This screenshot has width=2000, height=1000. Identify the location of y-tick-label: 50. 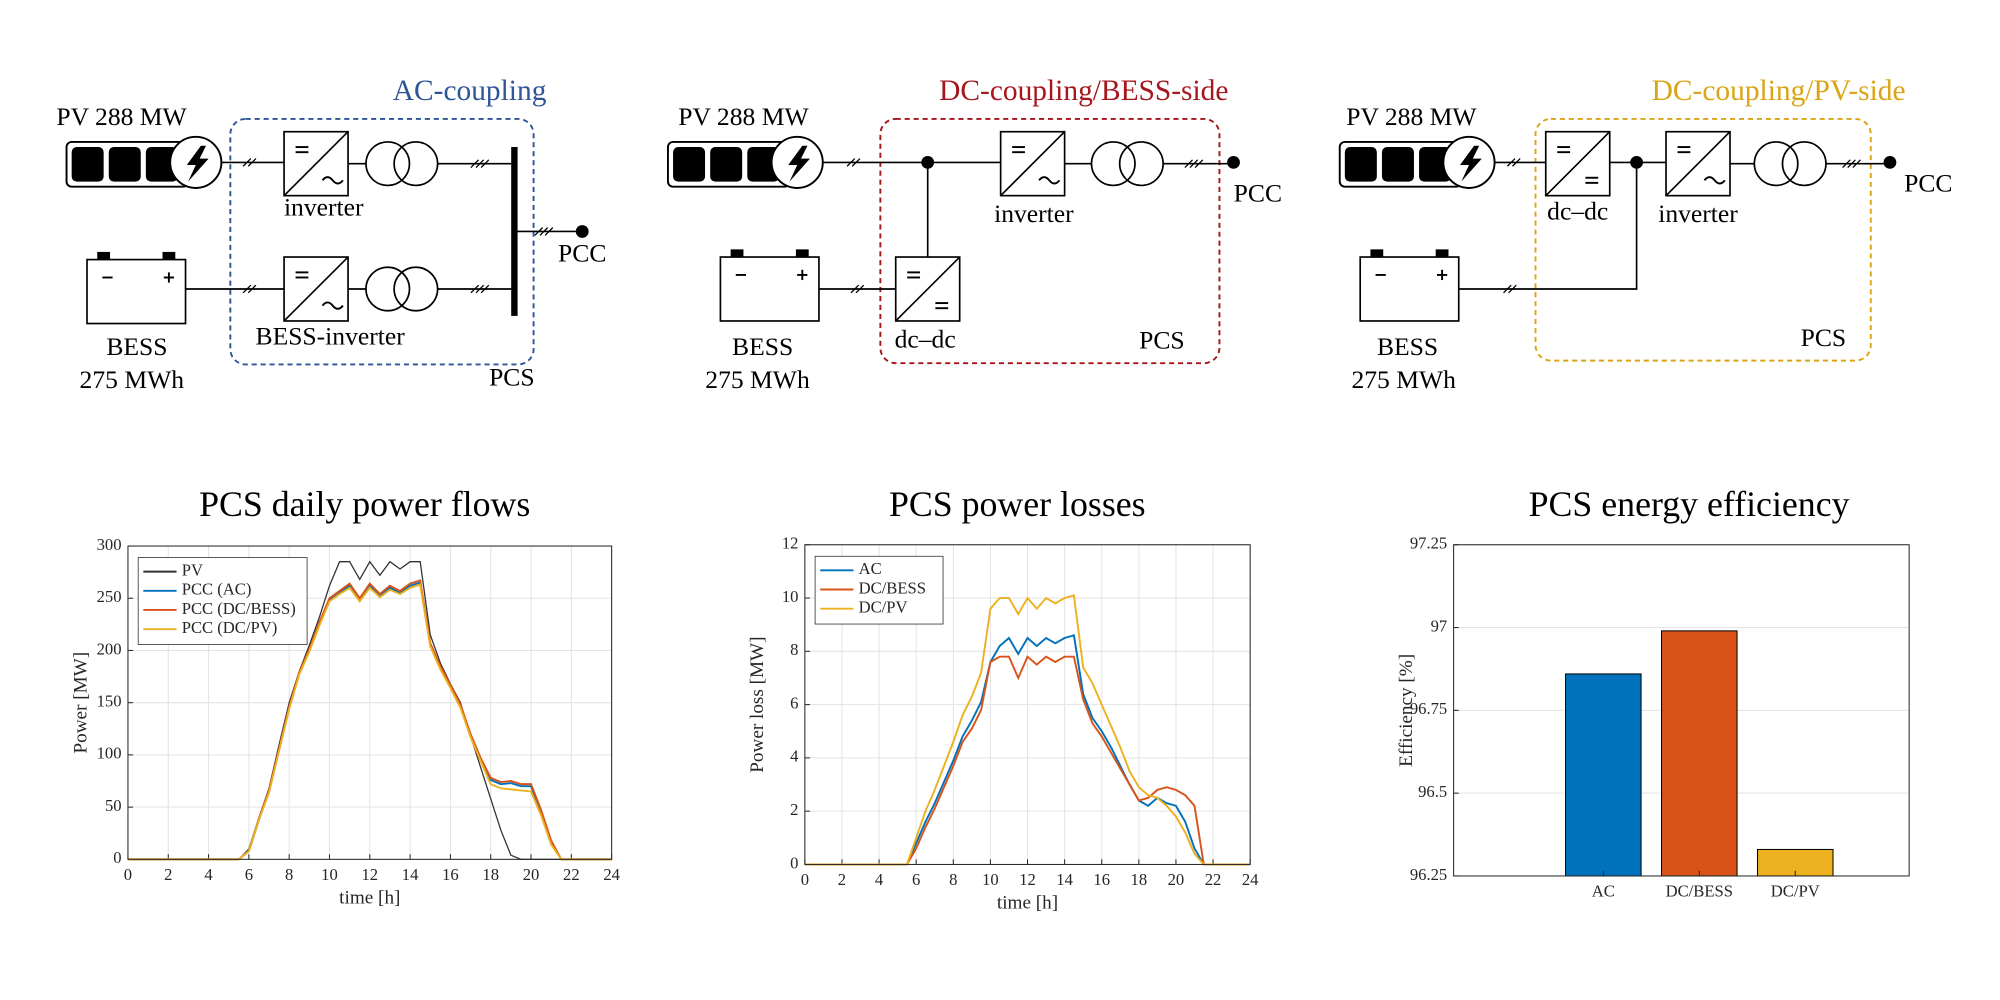
(113, 805).